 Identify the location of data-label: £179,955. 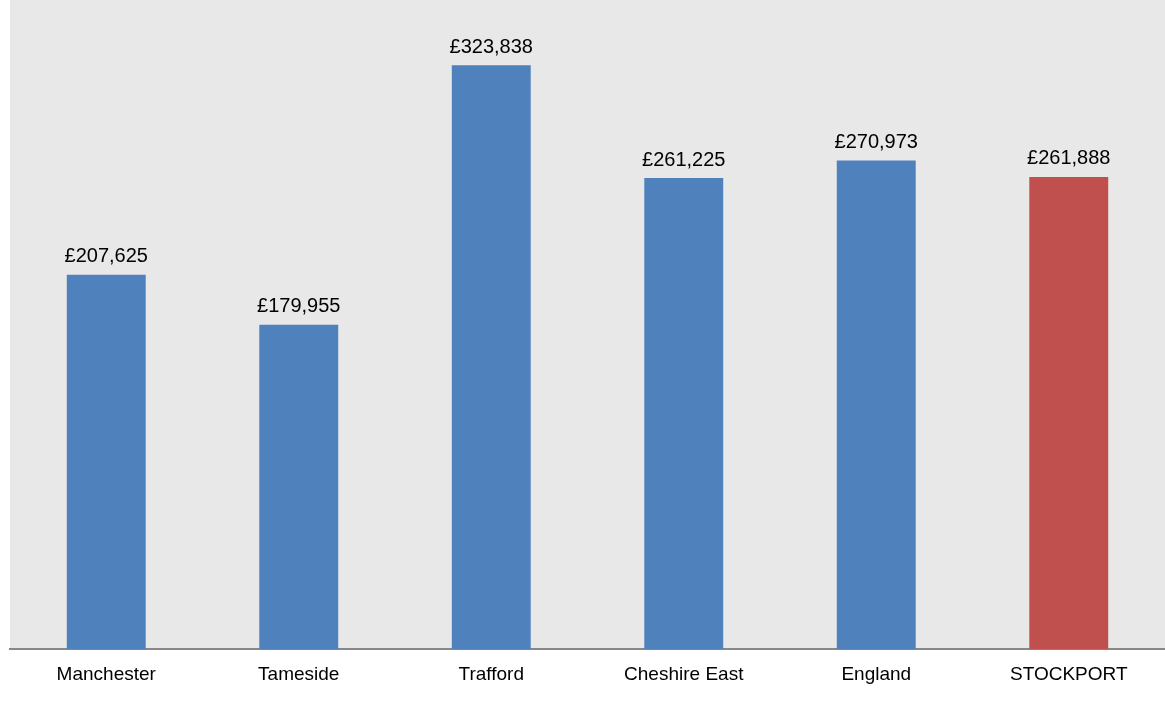
(299, 305).